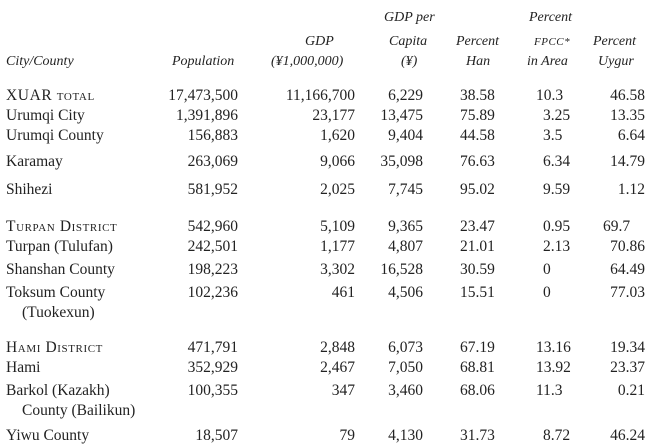  I want to click on row-percent-uygur: 70.86, so click(627, 246).